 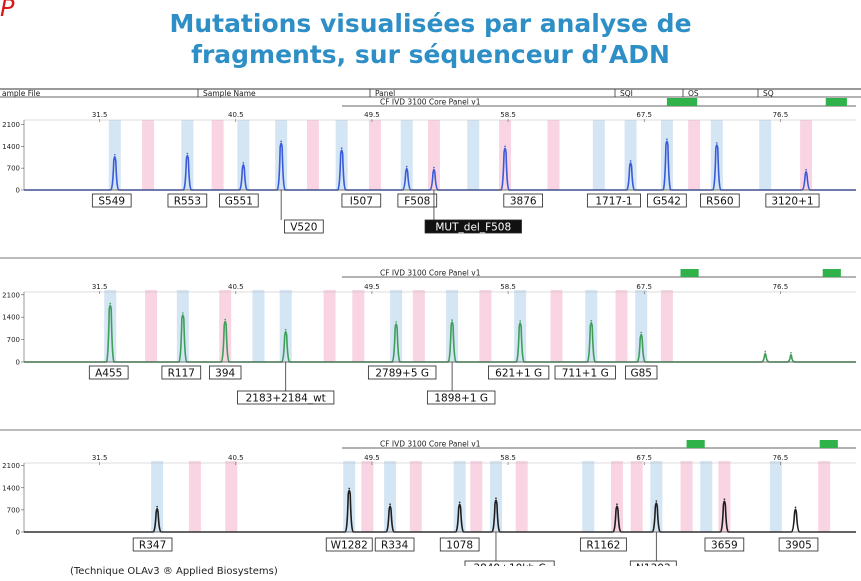 I want to click on sample-header-row: ample File Sample Name Panel SQI OS SQ, so click(x=430, y=93).